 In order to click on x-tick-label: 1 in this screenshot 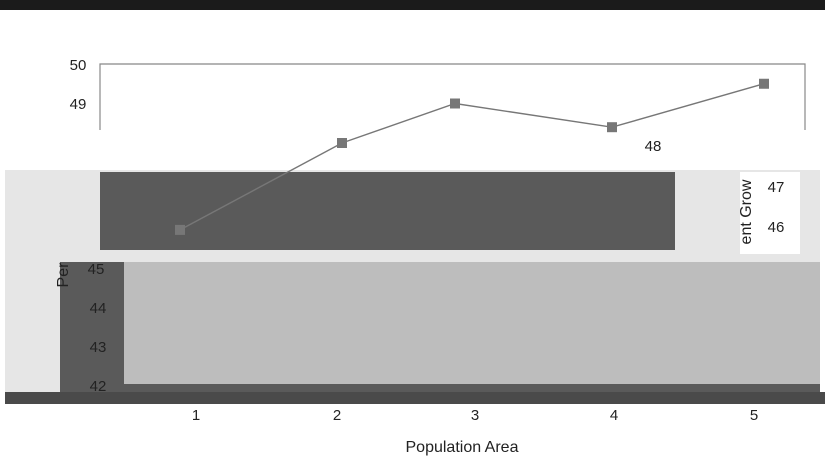, I will do `click(196, 415)`.